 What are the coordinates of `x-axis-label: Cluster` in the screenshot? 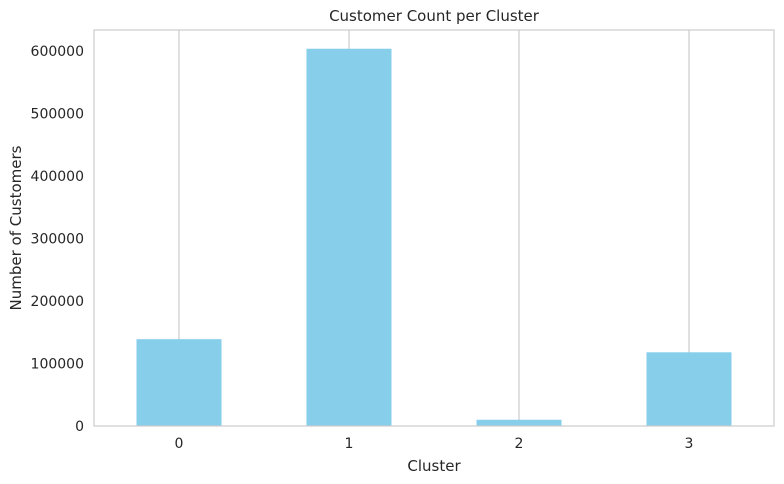 It's located at (434, 466).